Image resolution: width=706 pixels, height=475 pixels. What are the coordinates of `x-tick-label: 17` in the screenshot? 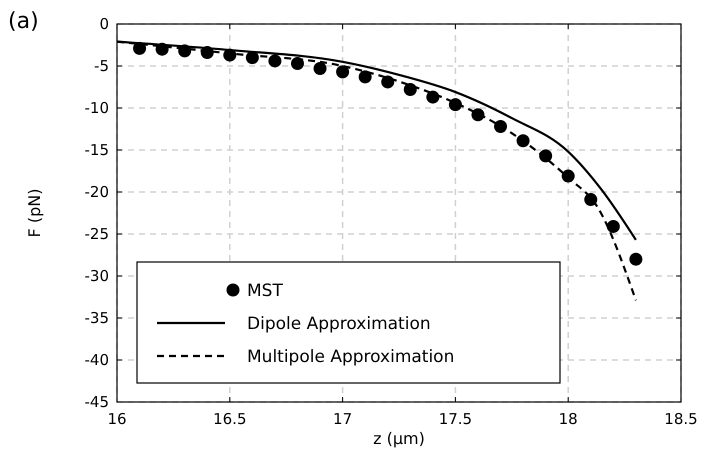 It's located at (342, 419).